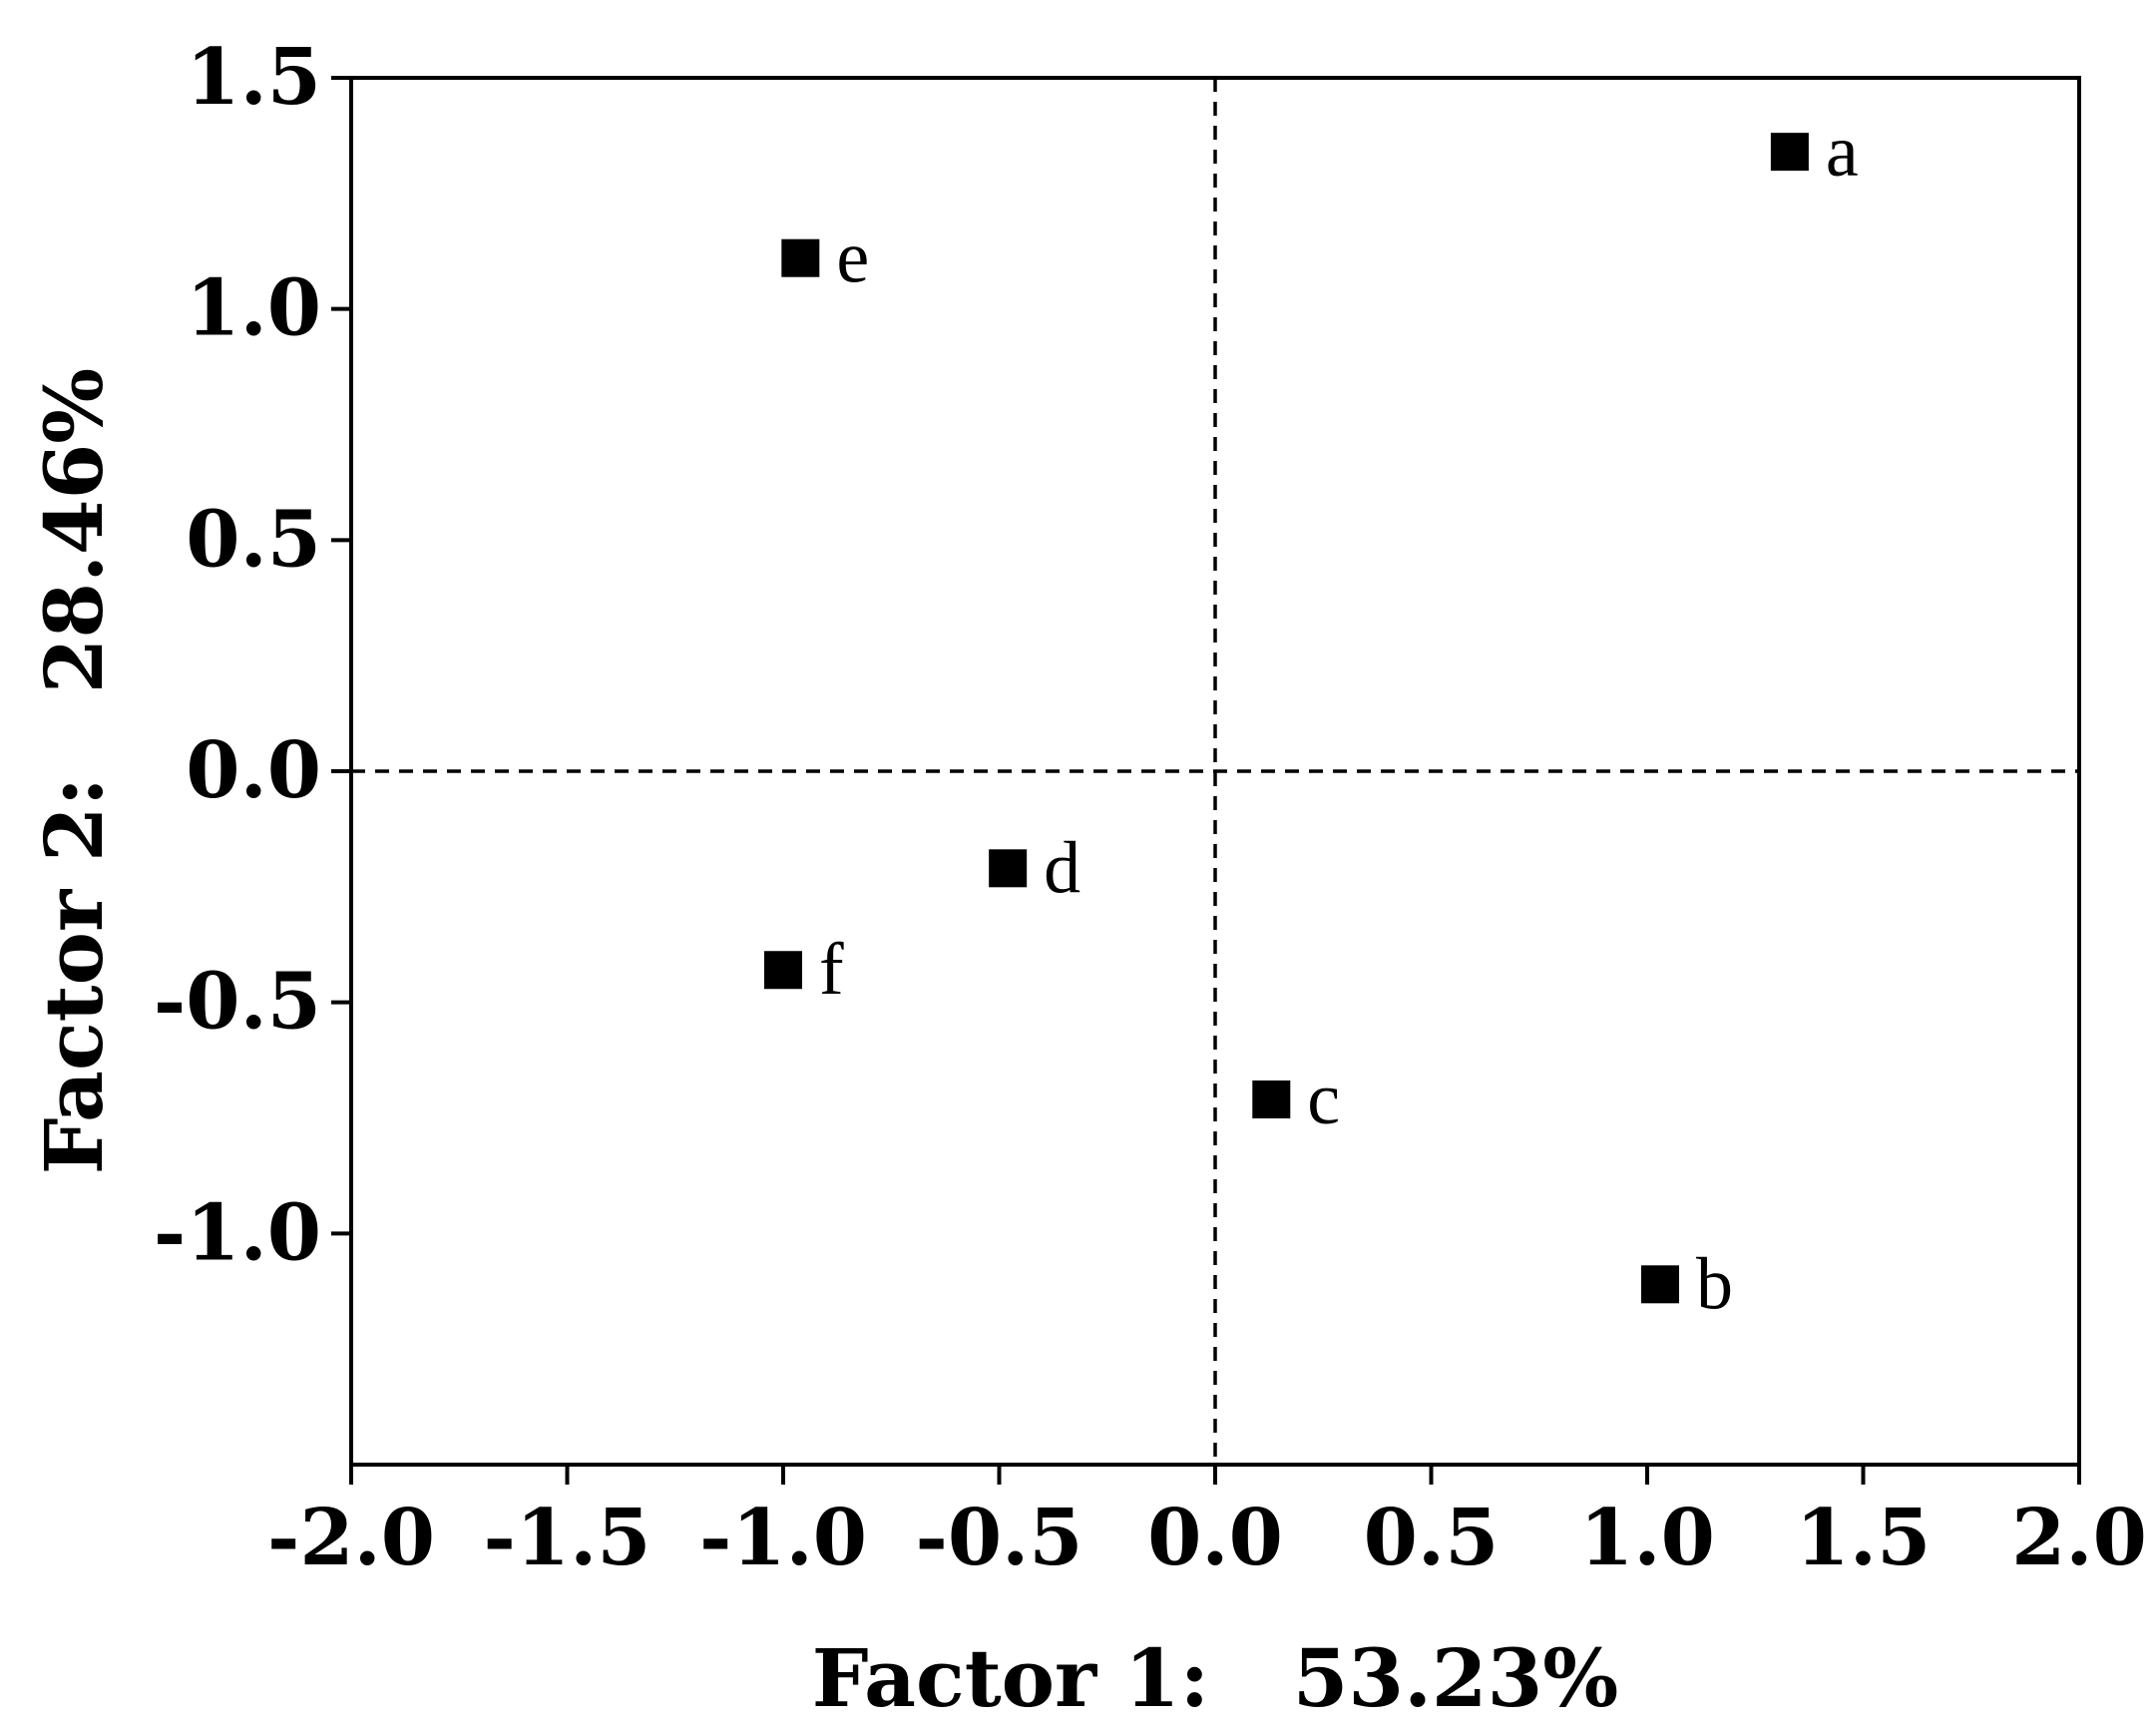 The height and width of the screenshot is (1733, 2156). I want to click on x-tick-label: -1.5, so click(566, 1538).